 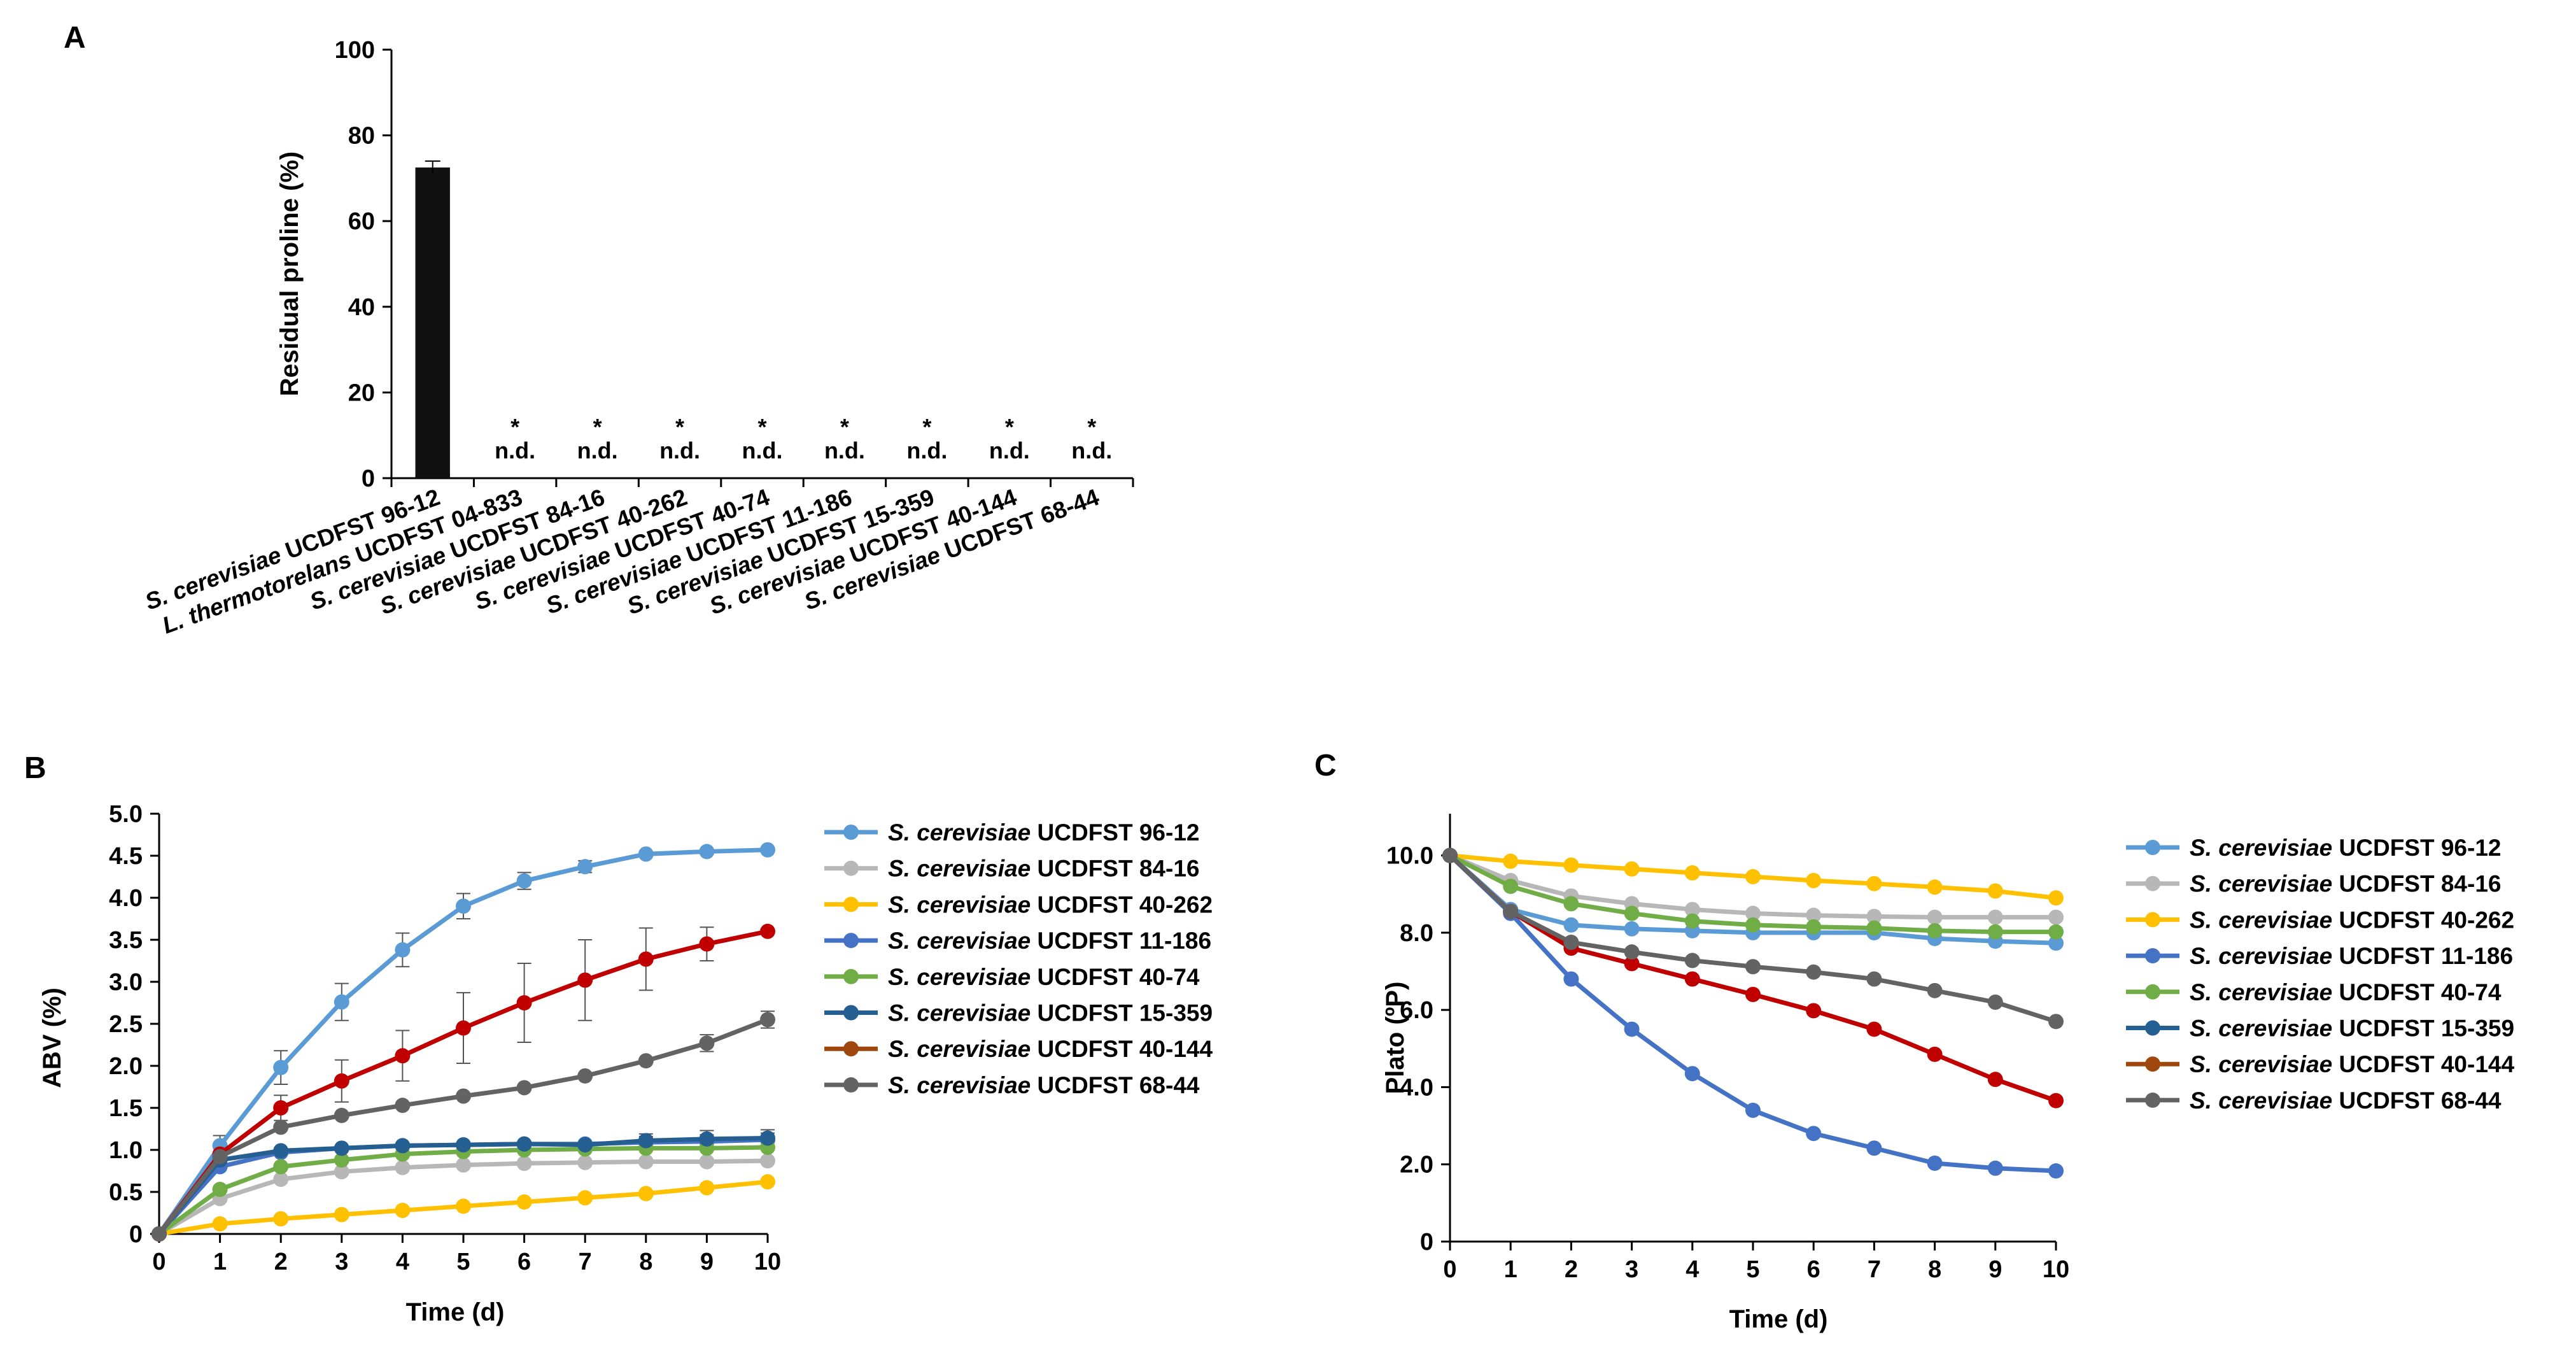 What do you see at coordinates (2352, 1064) in the screenshot?
I see `c-legend-label: S. cerevisiae UCDFST 40-144` at bounding box center [2352, 1064].